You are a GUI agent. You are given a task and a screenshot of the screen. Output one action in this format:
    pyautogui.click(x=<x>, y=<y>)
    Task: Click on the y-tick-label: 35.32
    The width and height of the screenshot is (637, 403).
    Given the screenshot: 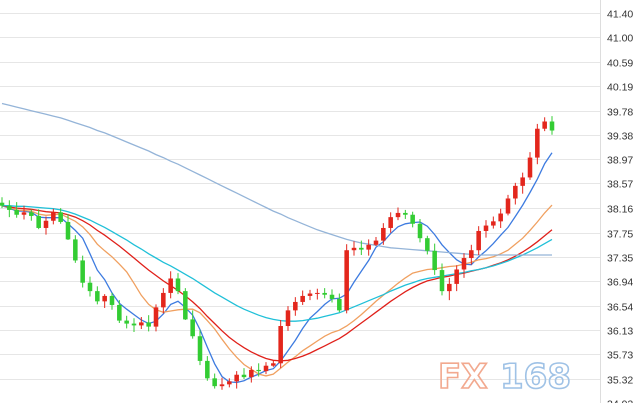 What is the action you would take?
    pyautogui.click(x=620, y=381)
    